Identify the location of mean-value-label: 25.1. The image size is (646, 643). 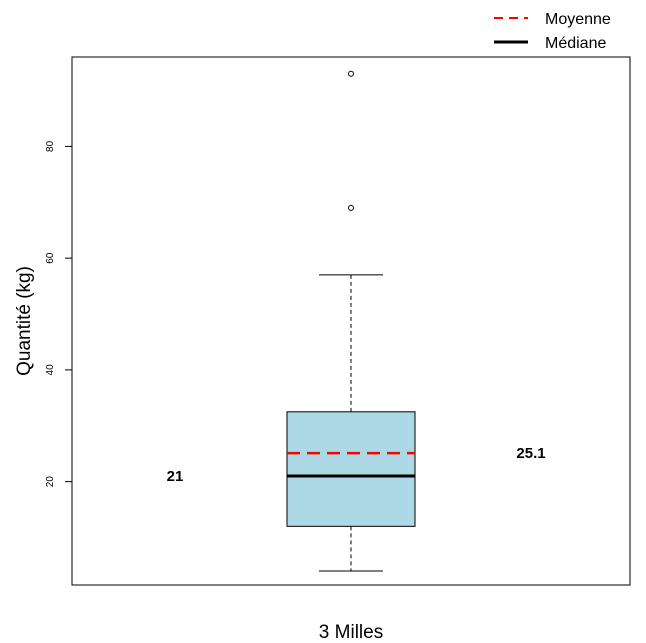
(530, 453).